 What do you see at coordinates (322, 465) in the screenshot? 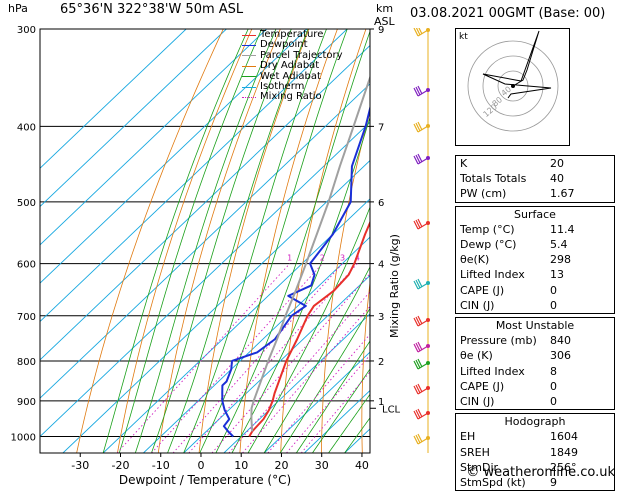
I see `temperature-tick-label: 30` at bounding box center [322, 465].